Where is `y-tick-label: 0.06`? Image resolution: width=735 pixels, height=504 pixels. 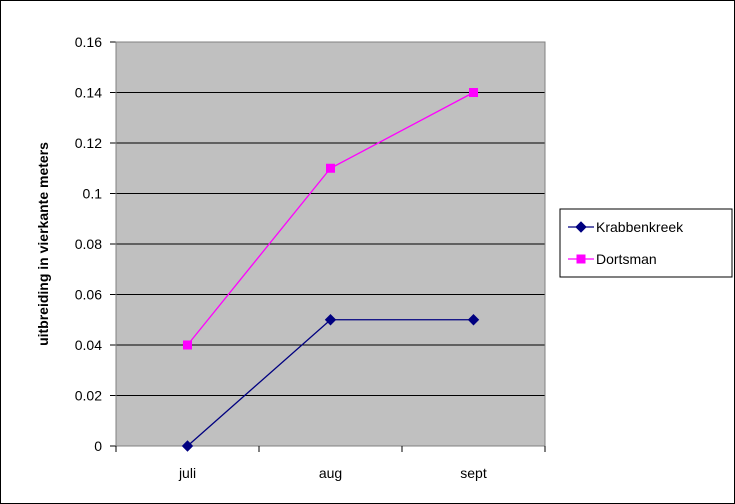 y-tick-label: 0.06 is located at coordinates (88, 295).